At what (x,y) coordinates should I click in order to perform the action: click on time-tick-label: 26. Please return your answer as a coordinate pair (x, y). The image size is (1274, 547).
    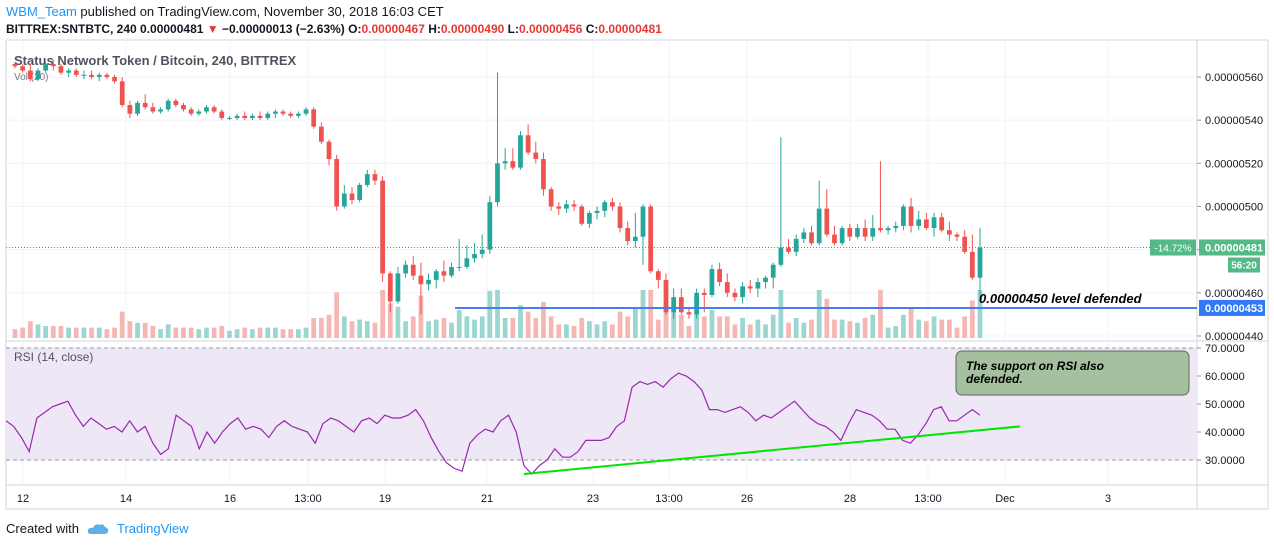
    Looking at the image, I should click on (747, 499).